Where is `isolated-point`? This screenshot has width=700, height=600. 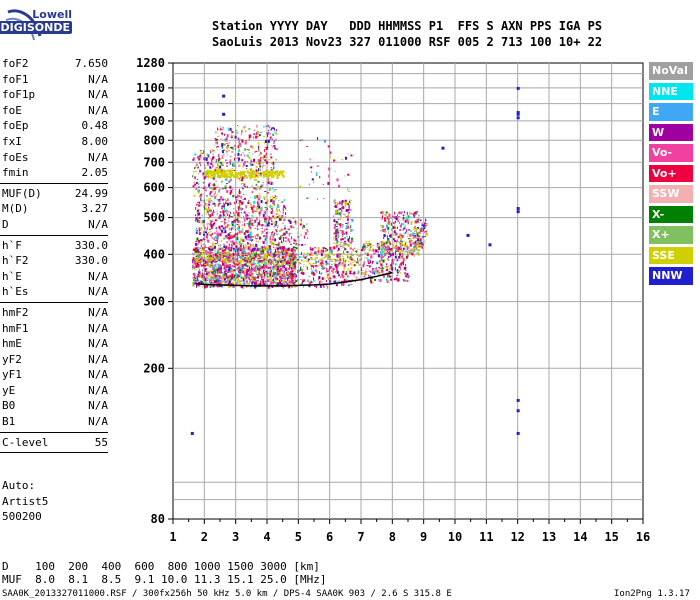
isolated-point is located at coordinates (192, 433).